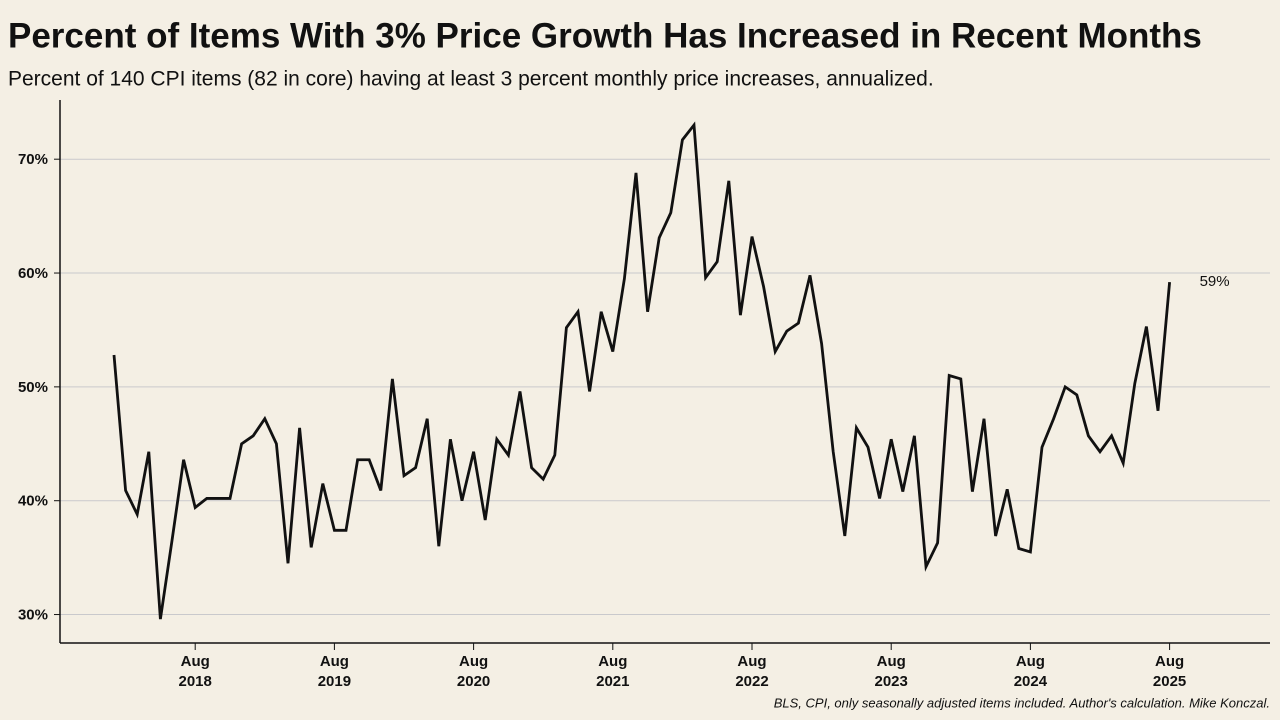  What do you see at coordinates (1215, 281) in the screenshot?
I see `value-label: 59%` at bounding box center [1215, 281].